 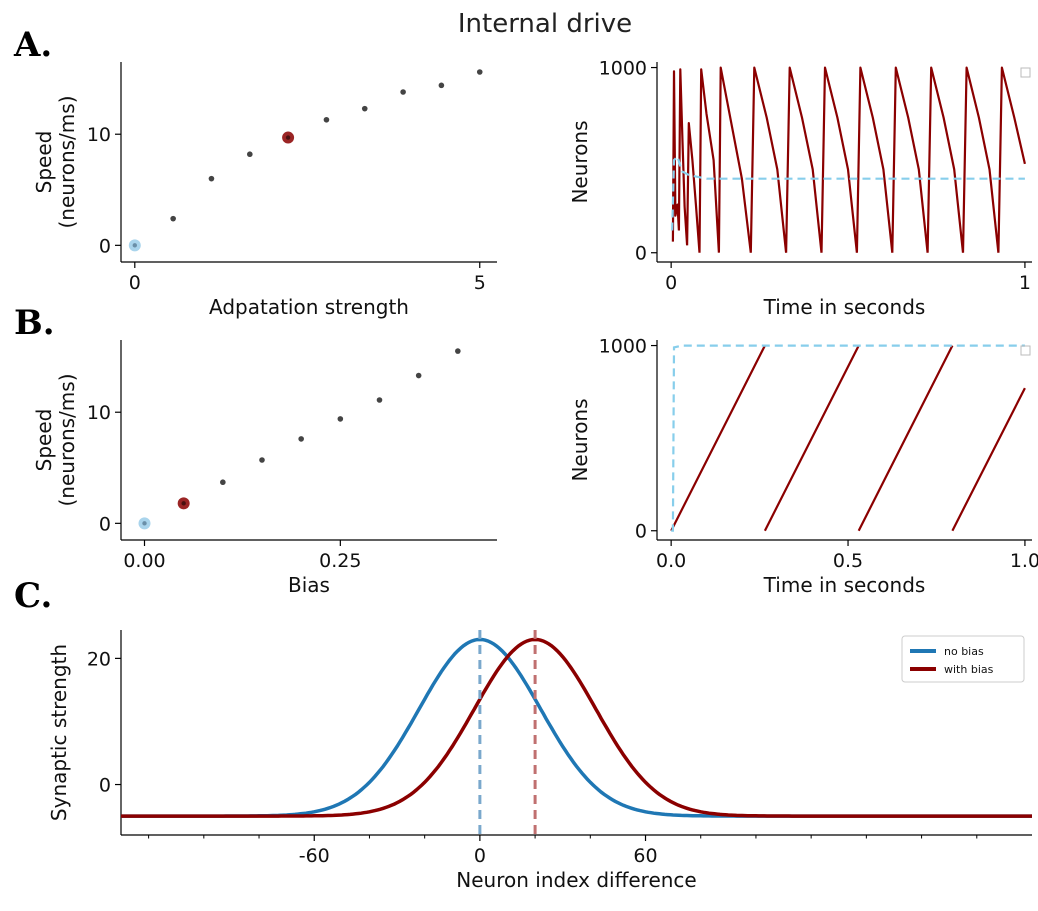 I want to click on x-tick-label: 0.00, so click(x=144, y=561).